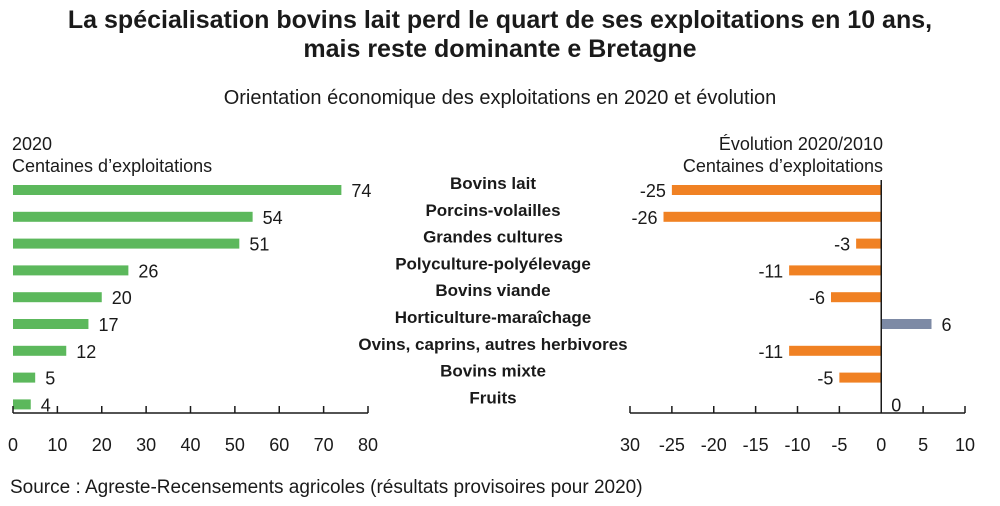 The image size is (1000, 506). I want to click on category-label-ovins-caprins-autres-herbivores: Ovins, caprins, autres herbivores, so click(492, 344).